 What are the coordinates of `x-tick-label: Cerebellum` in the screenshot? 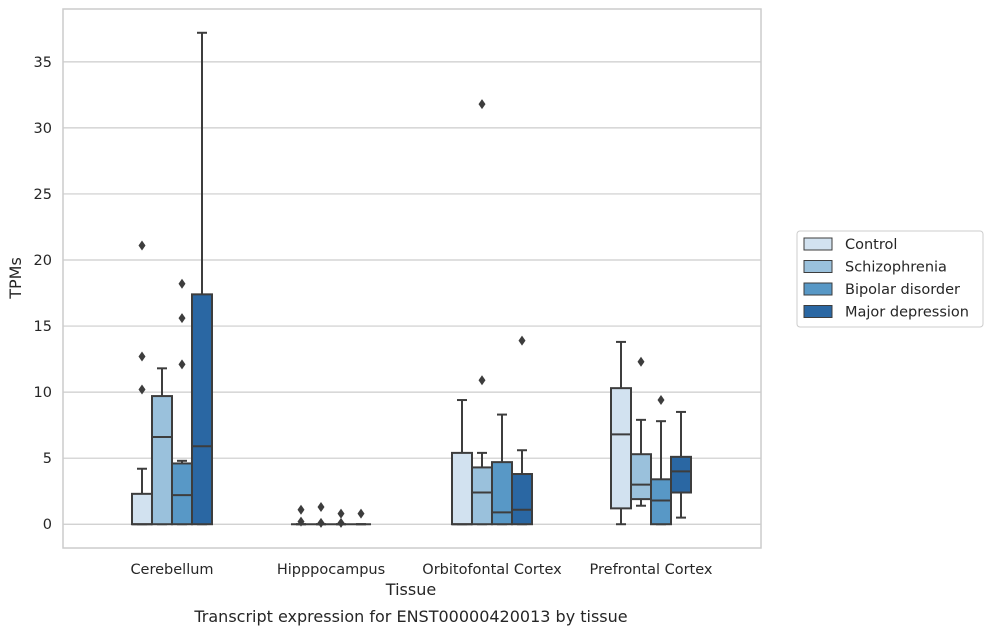 It's located at (171, 570).